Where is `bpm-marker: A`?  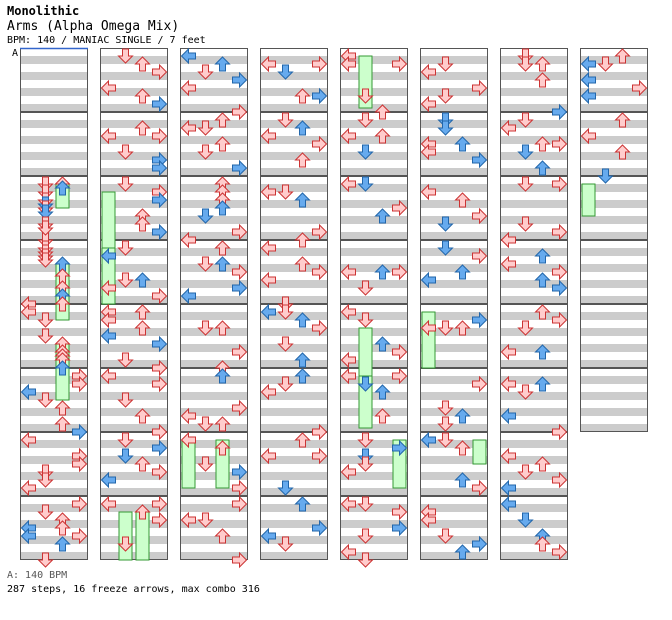 bpm-marker: A is located at coordinates (15, 53).